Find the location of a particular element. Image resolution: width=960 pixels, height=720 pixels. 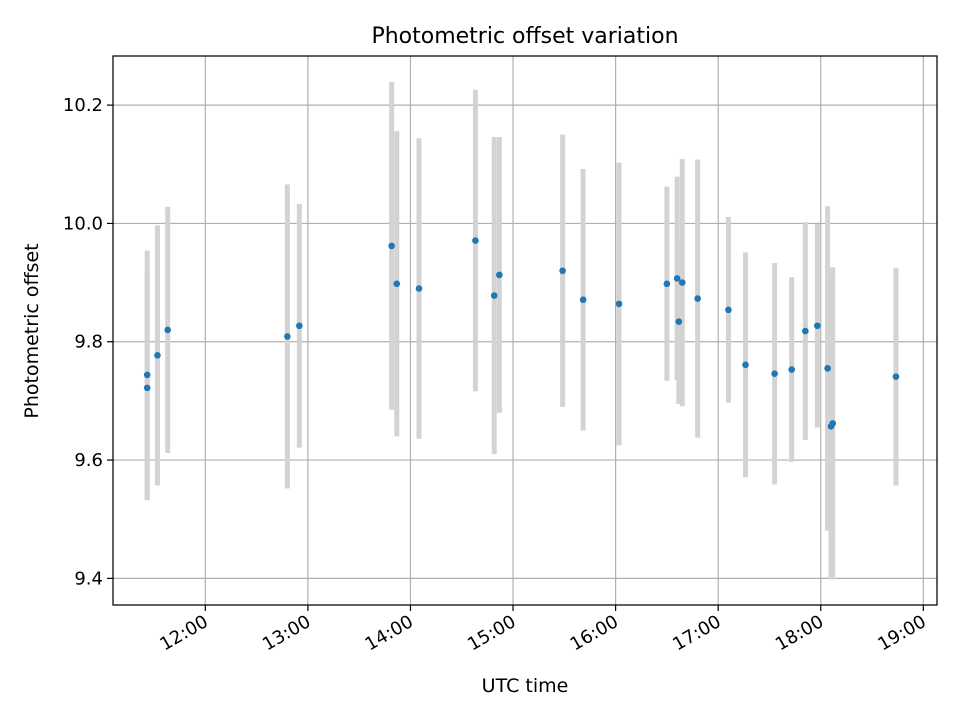

chart-title: Photometric offset variation is located at coordinates (524, 36).